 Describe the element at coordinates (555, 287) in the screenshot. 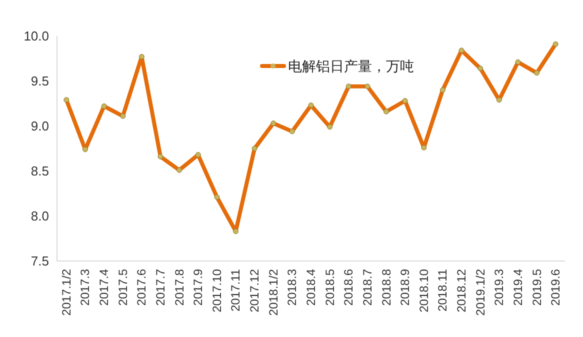

I see `x-tick-label: 2019.6` at that location.